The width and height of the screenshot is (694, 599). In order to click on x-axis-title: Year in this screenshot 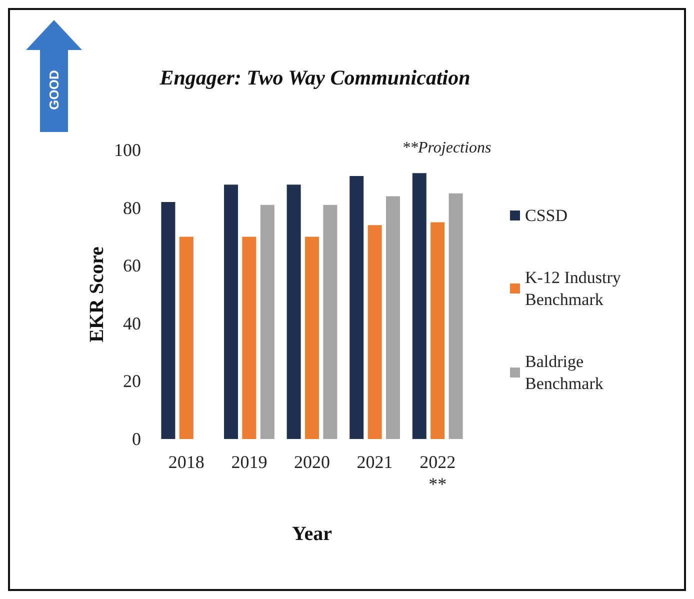, I will do `click(312, 534)`.